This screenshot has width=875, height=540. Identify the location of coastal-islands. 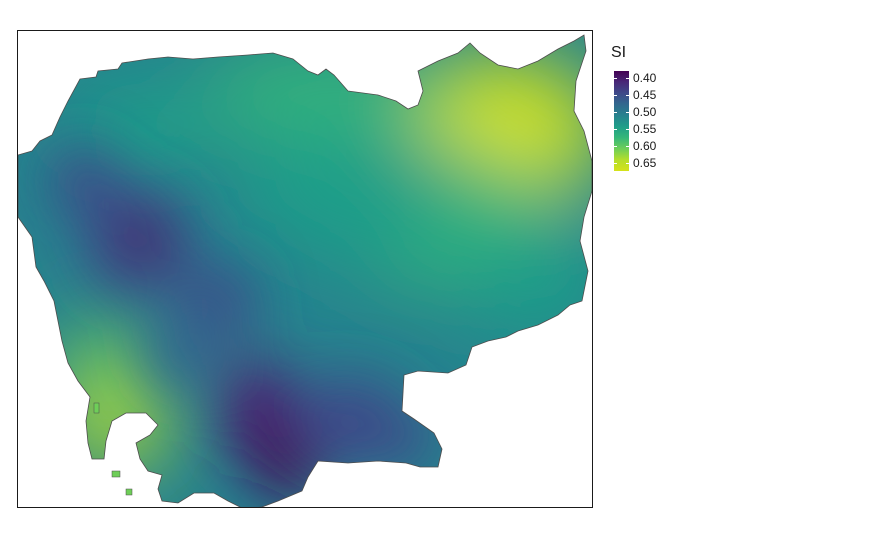
(113, 449).